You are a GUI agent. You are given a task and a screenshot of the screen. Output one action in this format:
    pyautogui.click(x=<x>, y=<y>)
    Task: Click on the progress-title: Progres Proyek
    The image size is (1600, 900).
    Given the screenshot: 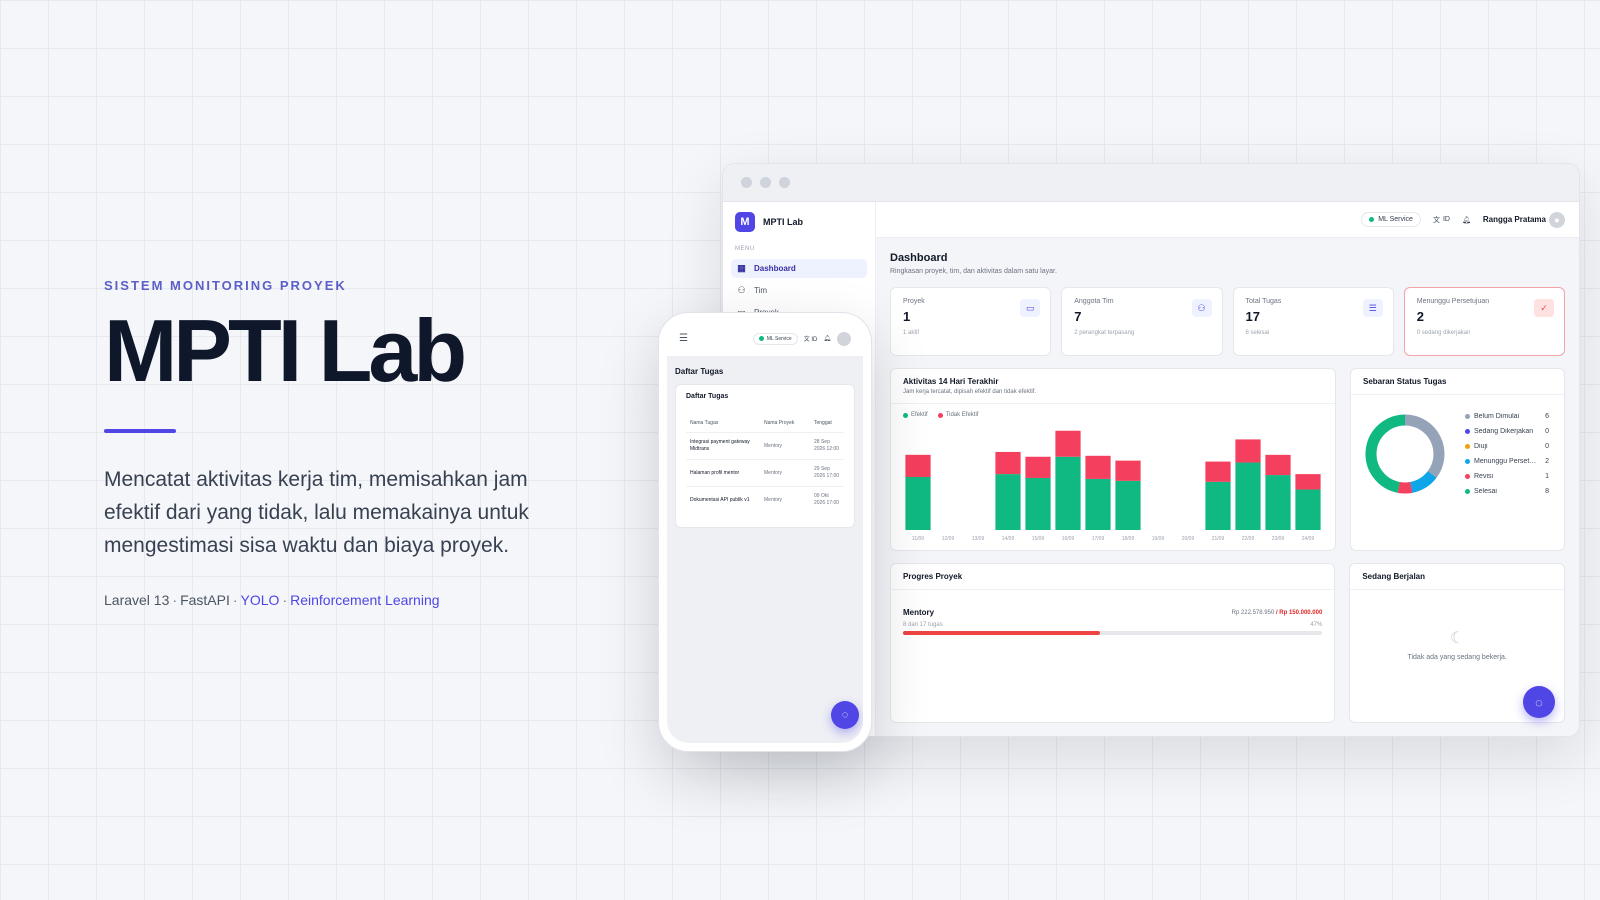 What is the action you would take?
    pyautogui.click(x=933, y=576)
    